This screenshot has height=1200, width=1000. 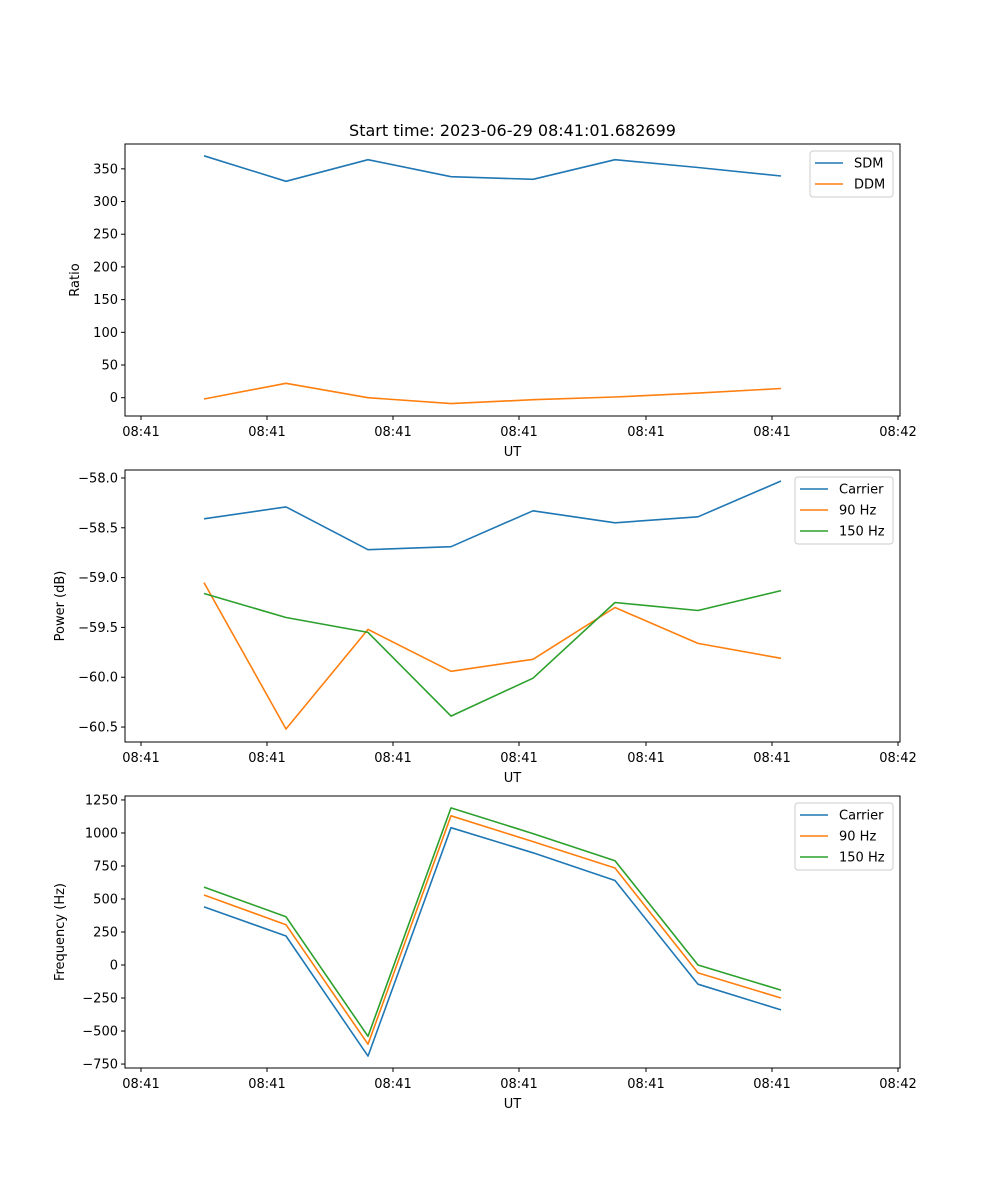 What do you see at coordinates (98, 678) in the screenshot?
I see `y-tick-label: −60.0` at bounding box center [98, 678].